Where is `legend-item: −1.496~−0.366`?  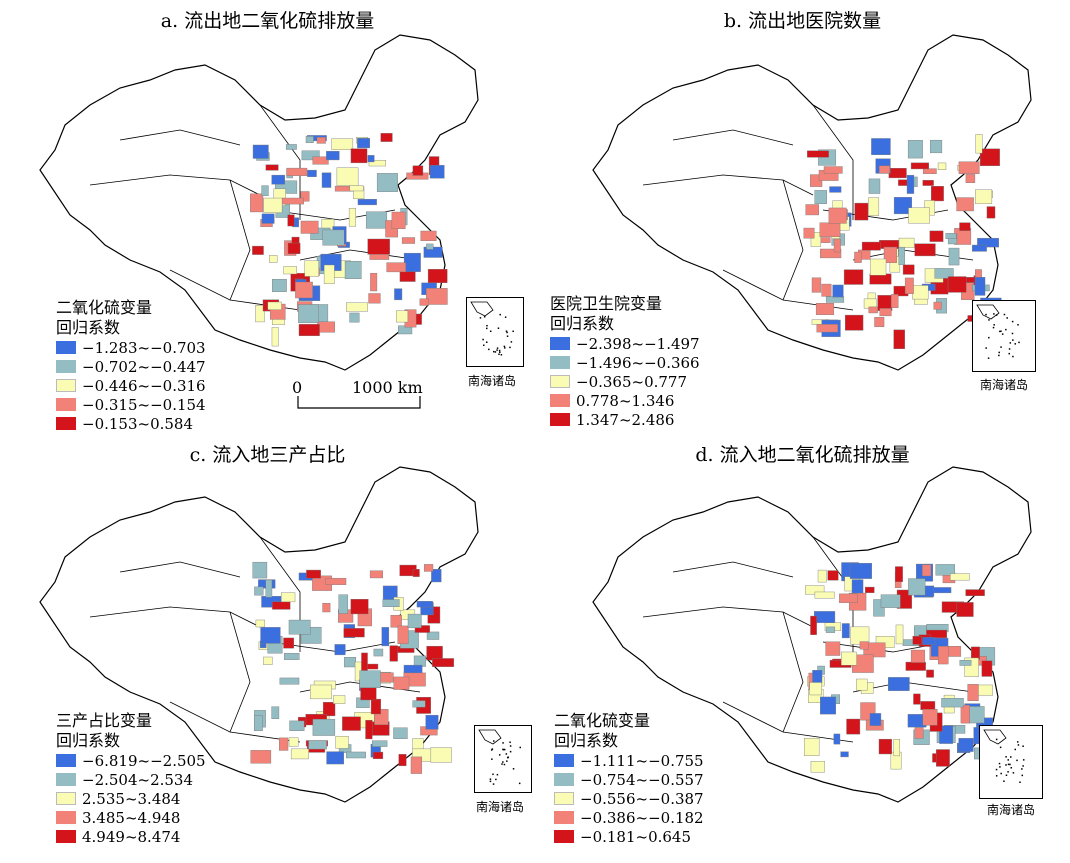 legend-item: −1.496~−0.366 is located at coordinates (625, 362).